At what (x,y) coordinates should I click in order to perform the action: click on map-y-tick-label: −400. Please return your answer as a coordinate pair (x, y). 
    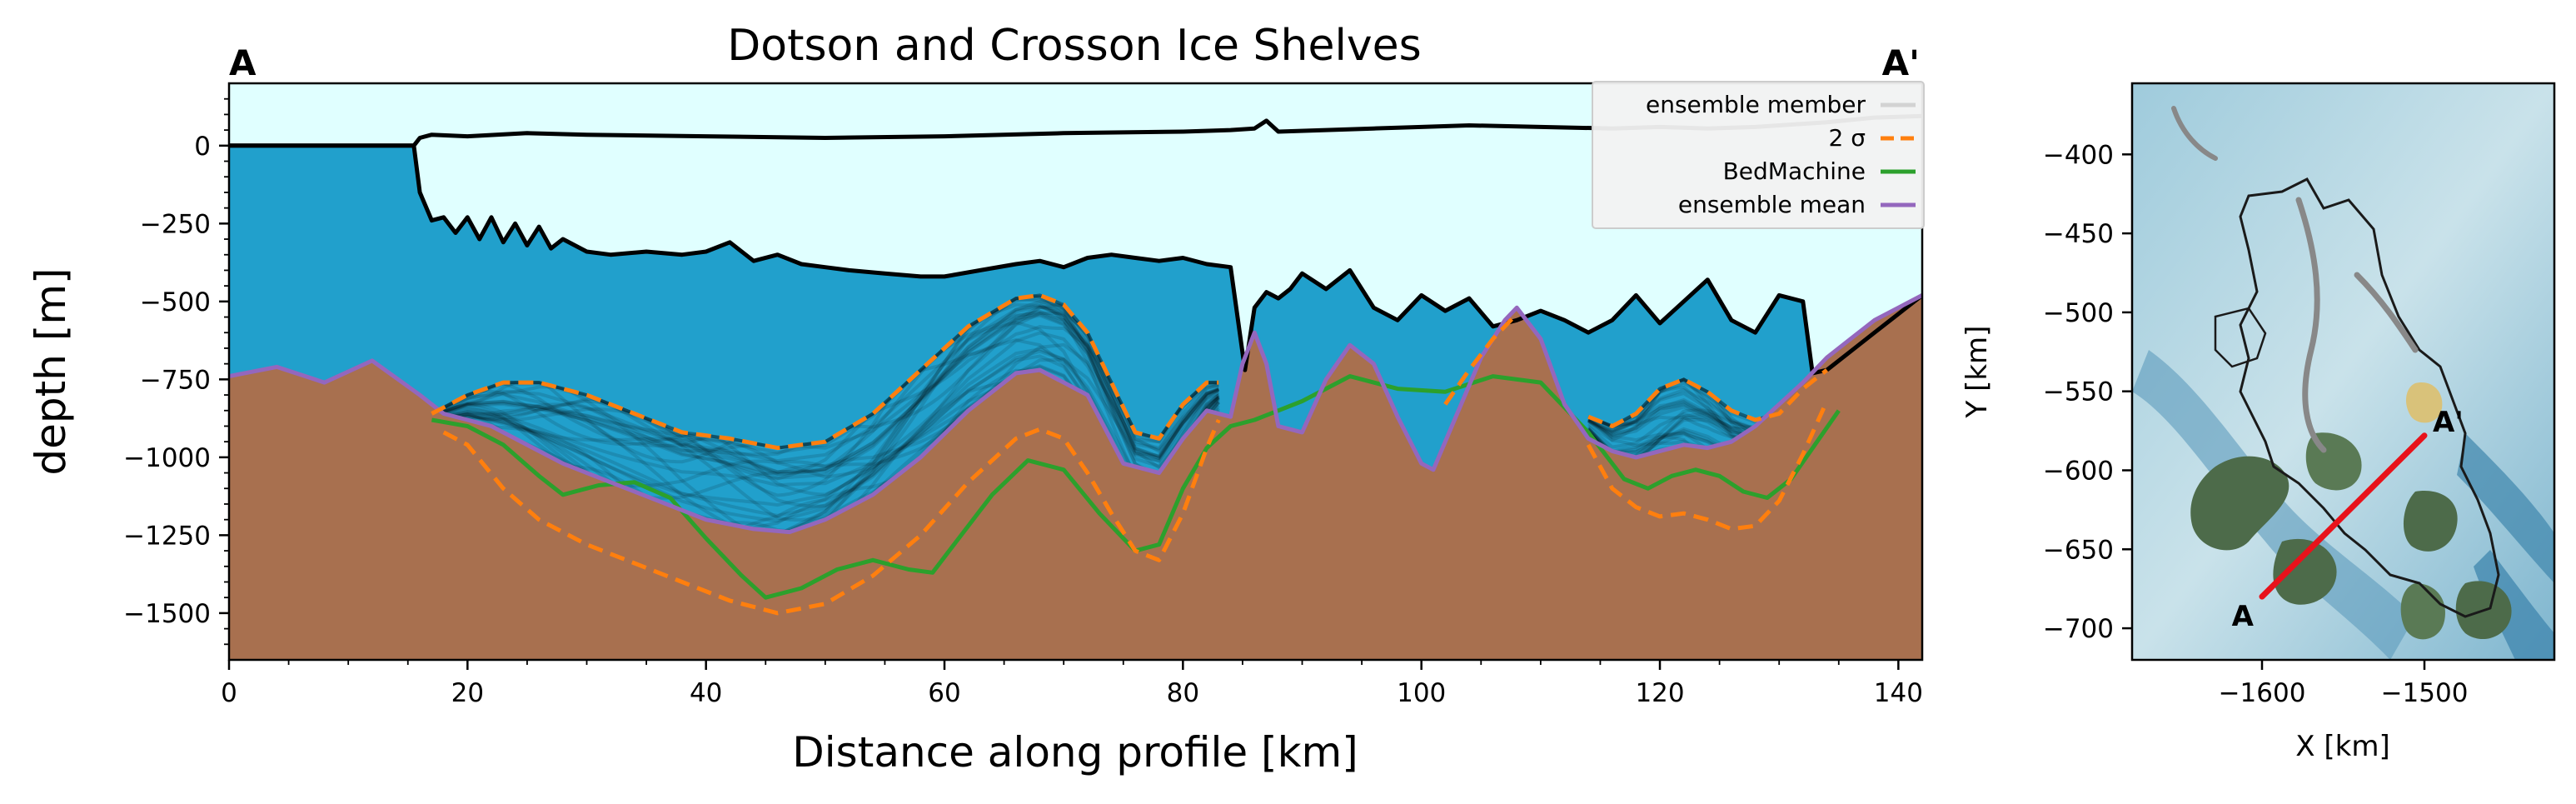
    Looking at the image, I should click on (2078, 155).